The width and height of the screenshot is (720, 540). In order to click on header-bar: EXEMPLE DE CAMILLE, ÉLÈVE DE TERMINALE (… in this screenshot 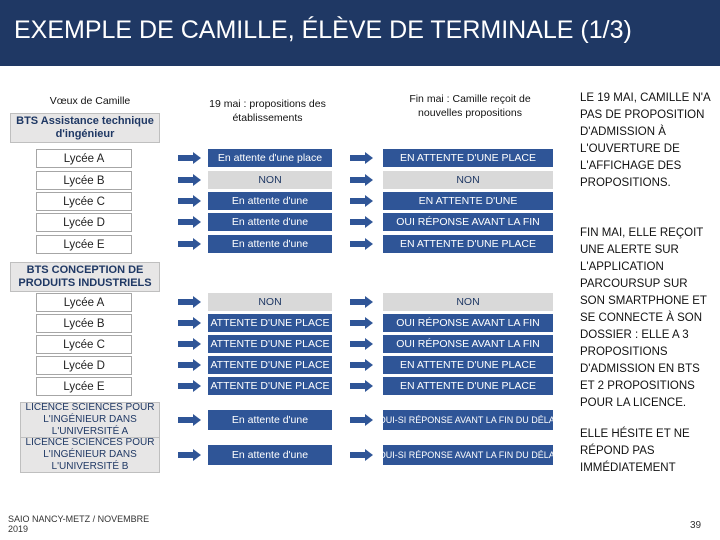, I will do `click(360, 33)`.